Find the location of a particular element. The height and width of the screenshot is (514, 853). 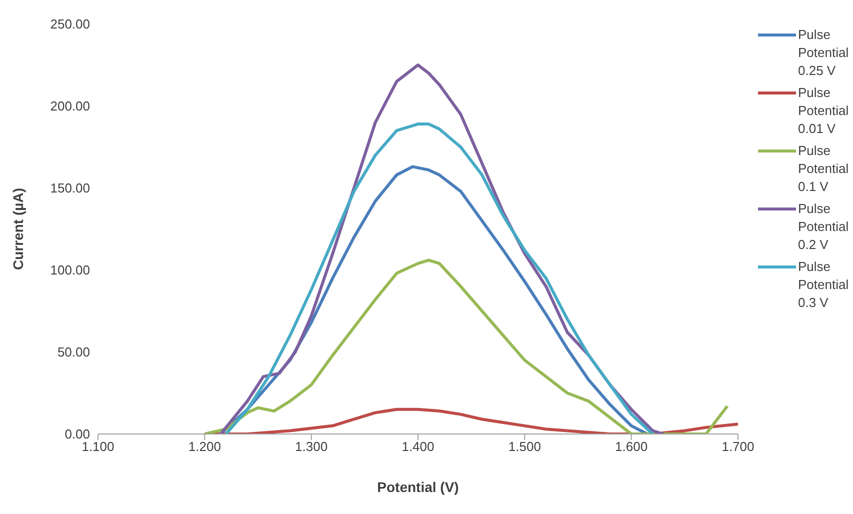

x-tick-label: 1.500 is located at coordinates (524, 446).